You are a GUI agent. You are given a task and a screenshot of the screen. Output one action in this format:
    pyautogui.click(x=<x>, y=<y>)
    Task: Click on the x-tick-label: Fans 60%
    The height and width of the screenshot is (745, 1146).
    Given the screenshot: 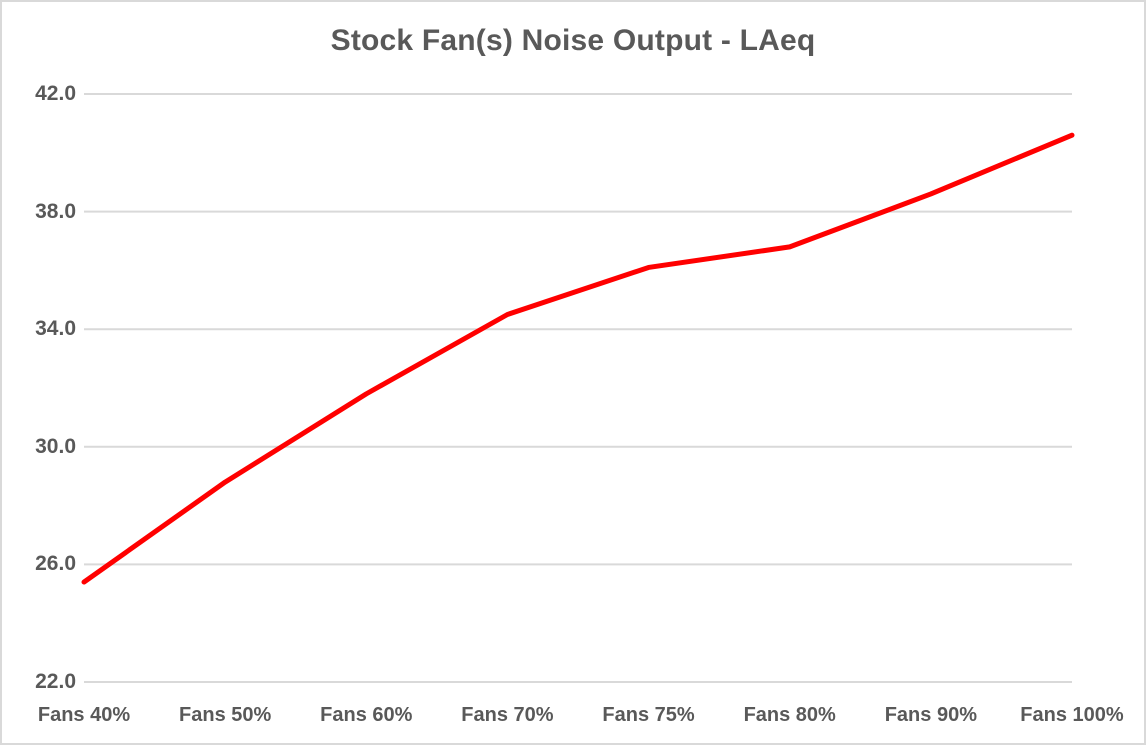 What is the action you would take?
    pyautogui.click(x=366, y=715)
    